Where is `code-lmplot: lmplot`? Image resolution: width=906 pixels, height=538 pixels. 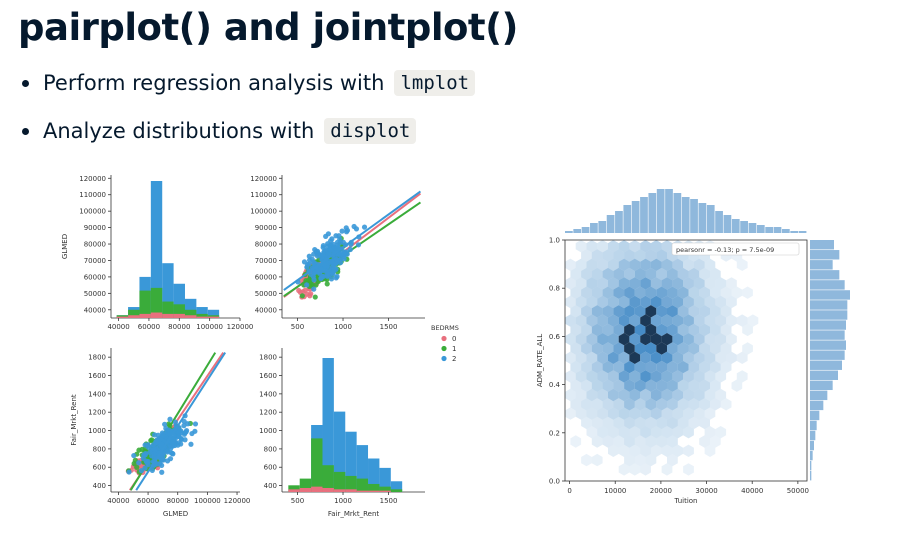 code-lmplot: lmplot is located at coordinates (435, 83).